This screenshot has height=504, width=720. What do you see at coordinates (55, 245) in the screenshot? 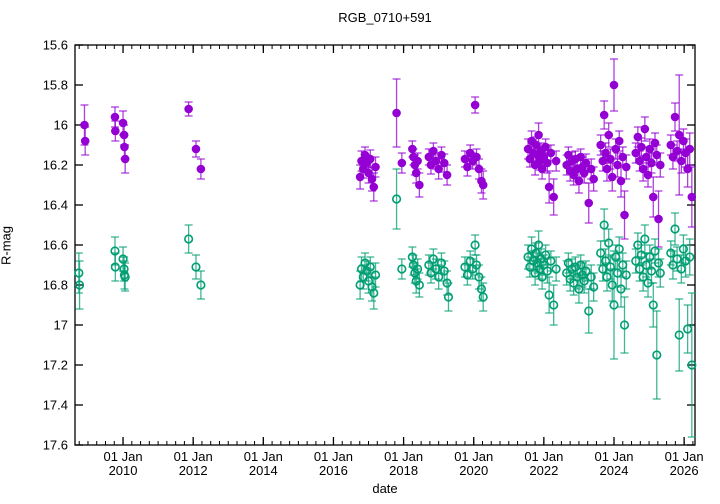
I see `y-tick-label: 16.6` at bounding box center [55, 245].